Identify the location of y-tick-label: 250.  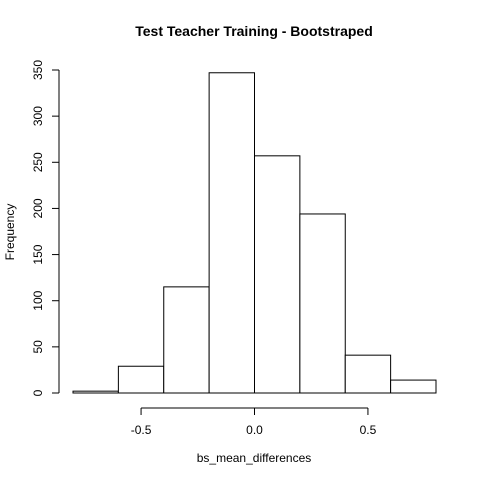
(38, 162).